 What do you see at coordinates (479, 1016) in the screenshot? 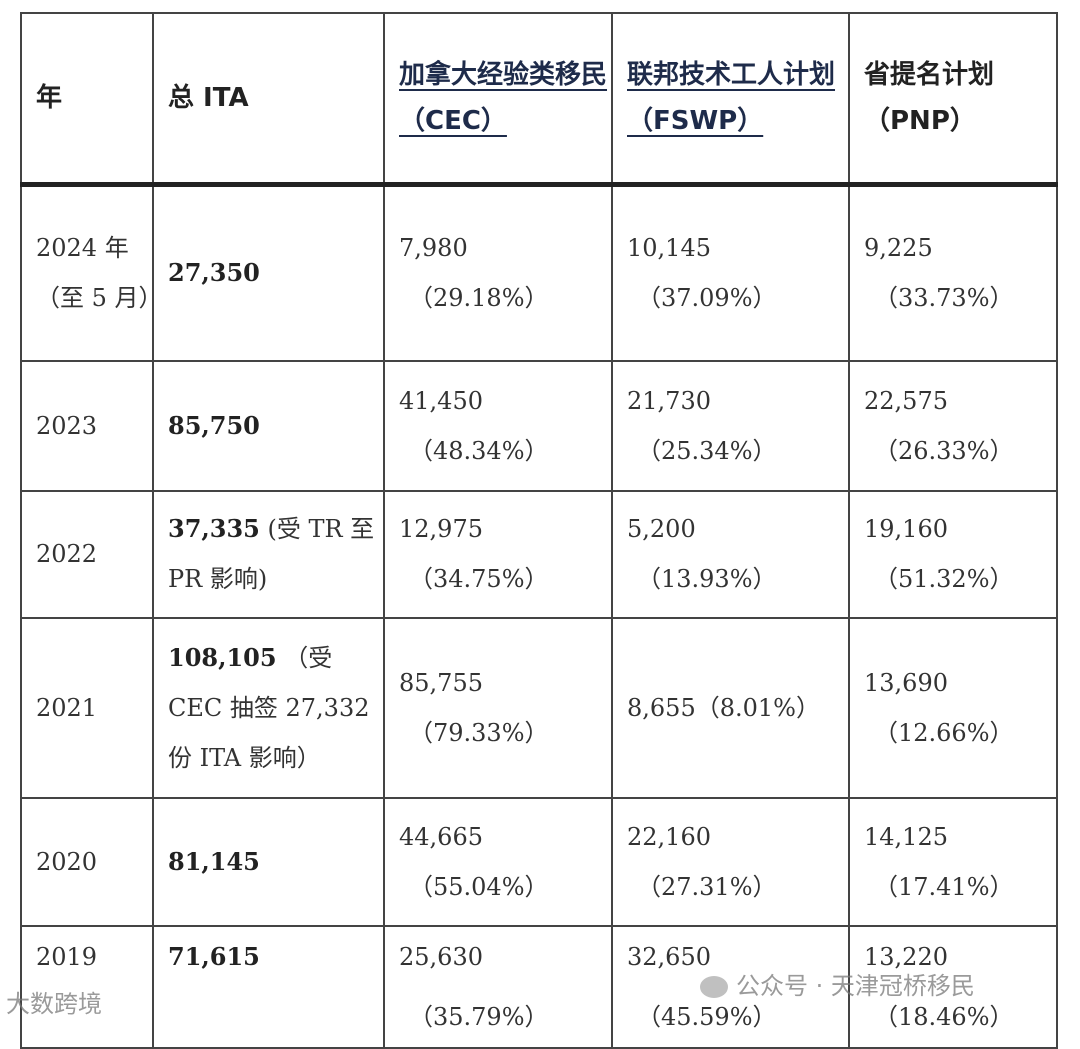
I see `cec-percent: （35.79%）` at bounding box center [479, 1016].